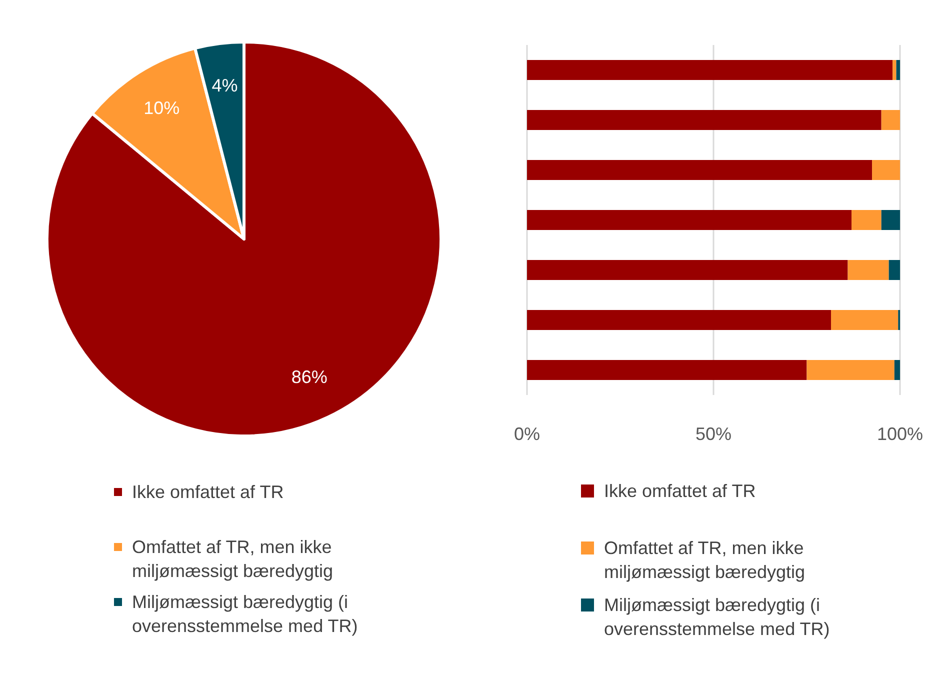  What do you see at coordinates (162, 108) in the screenshot?
I see `data-label: 10%` at bounding box center [162, 108].